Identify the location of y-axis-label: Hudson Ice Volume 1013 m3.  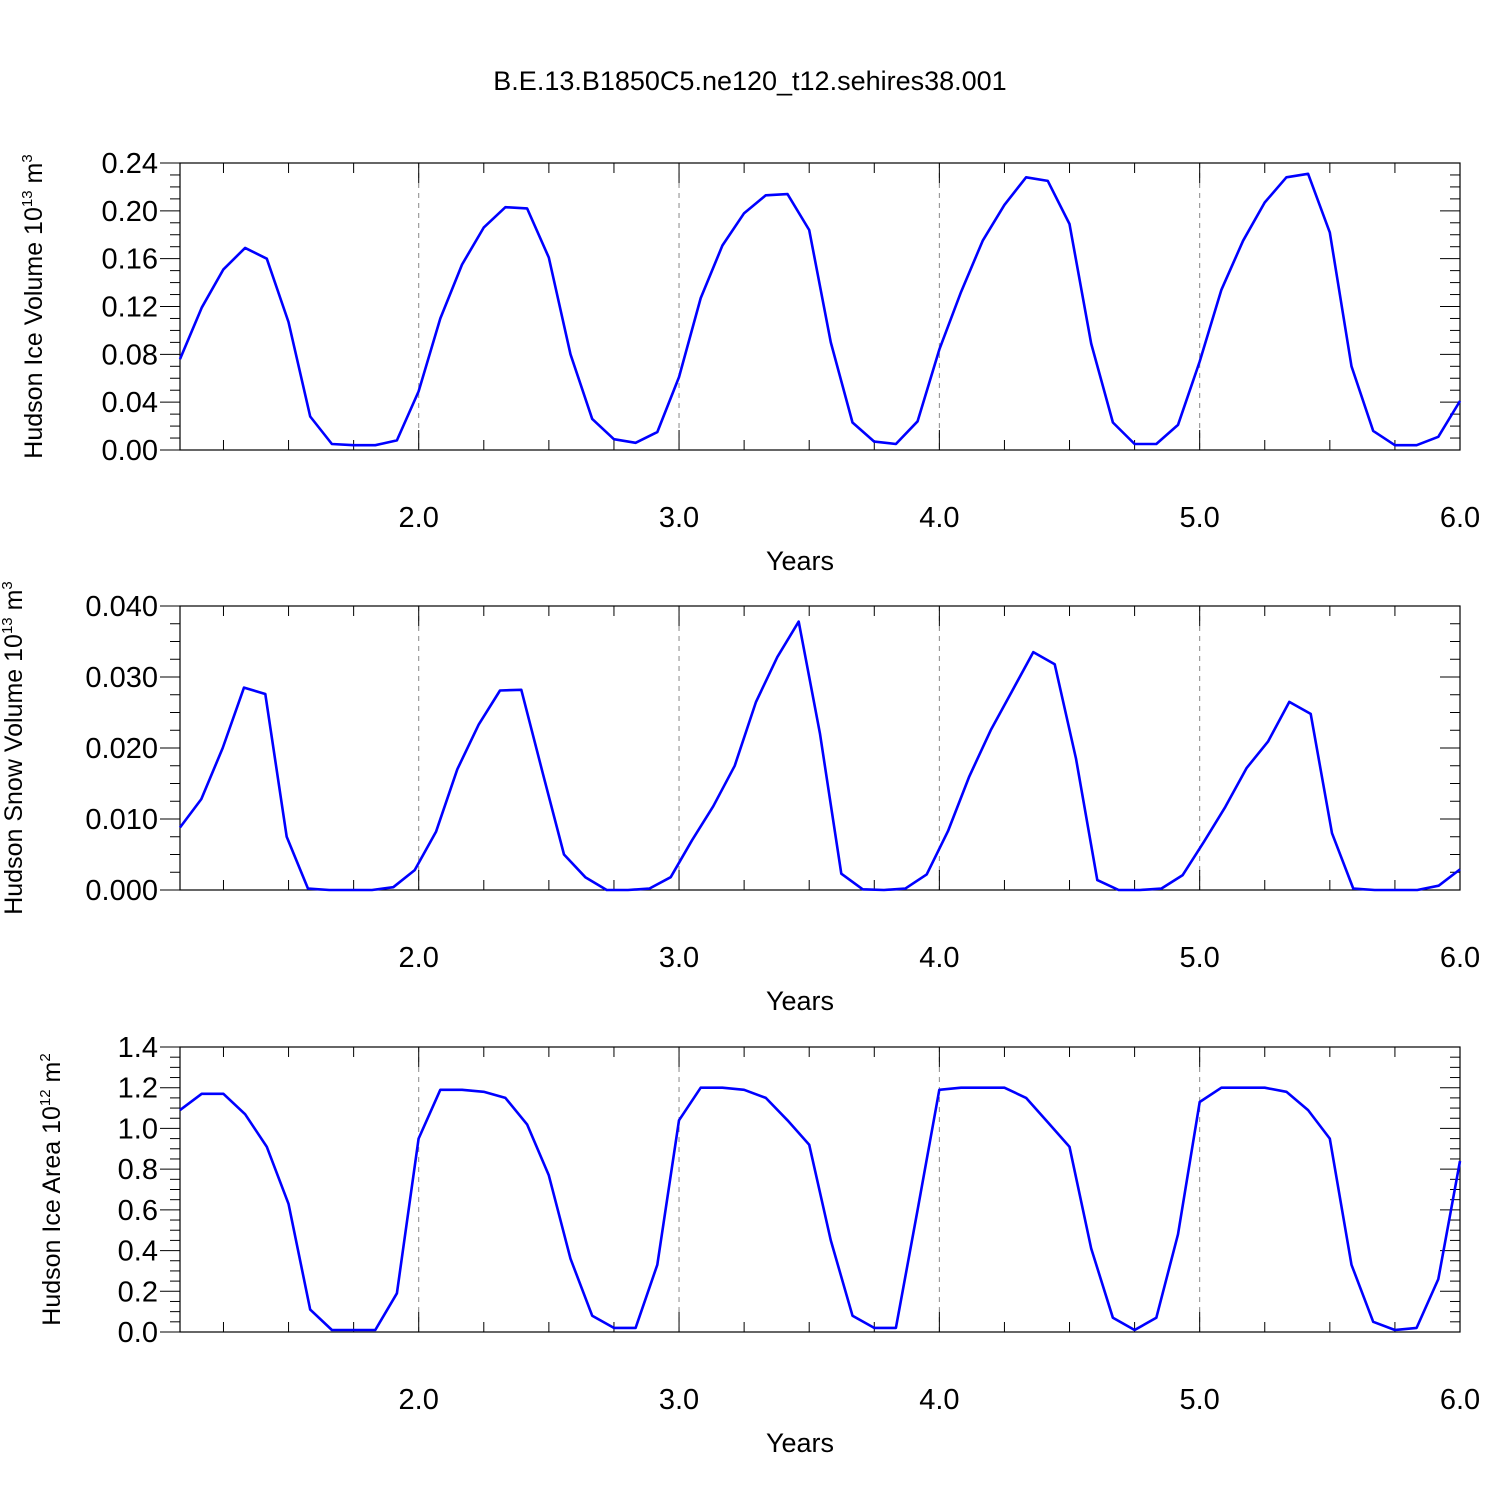
(33, 306).